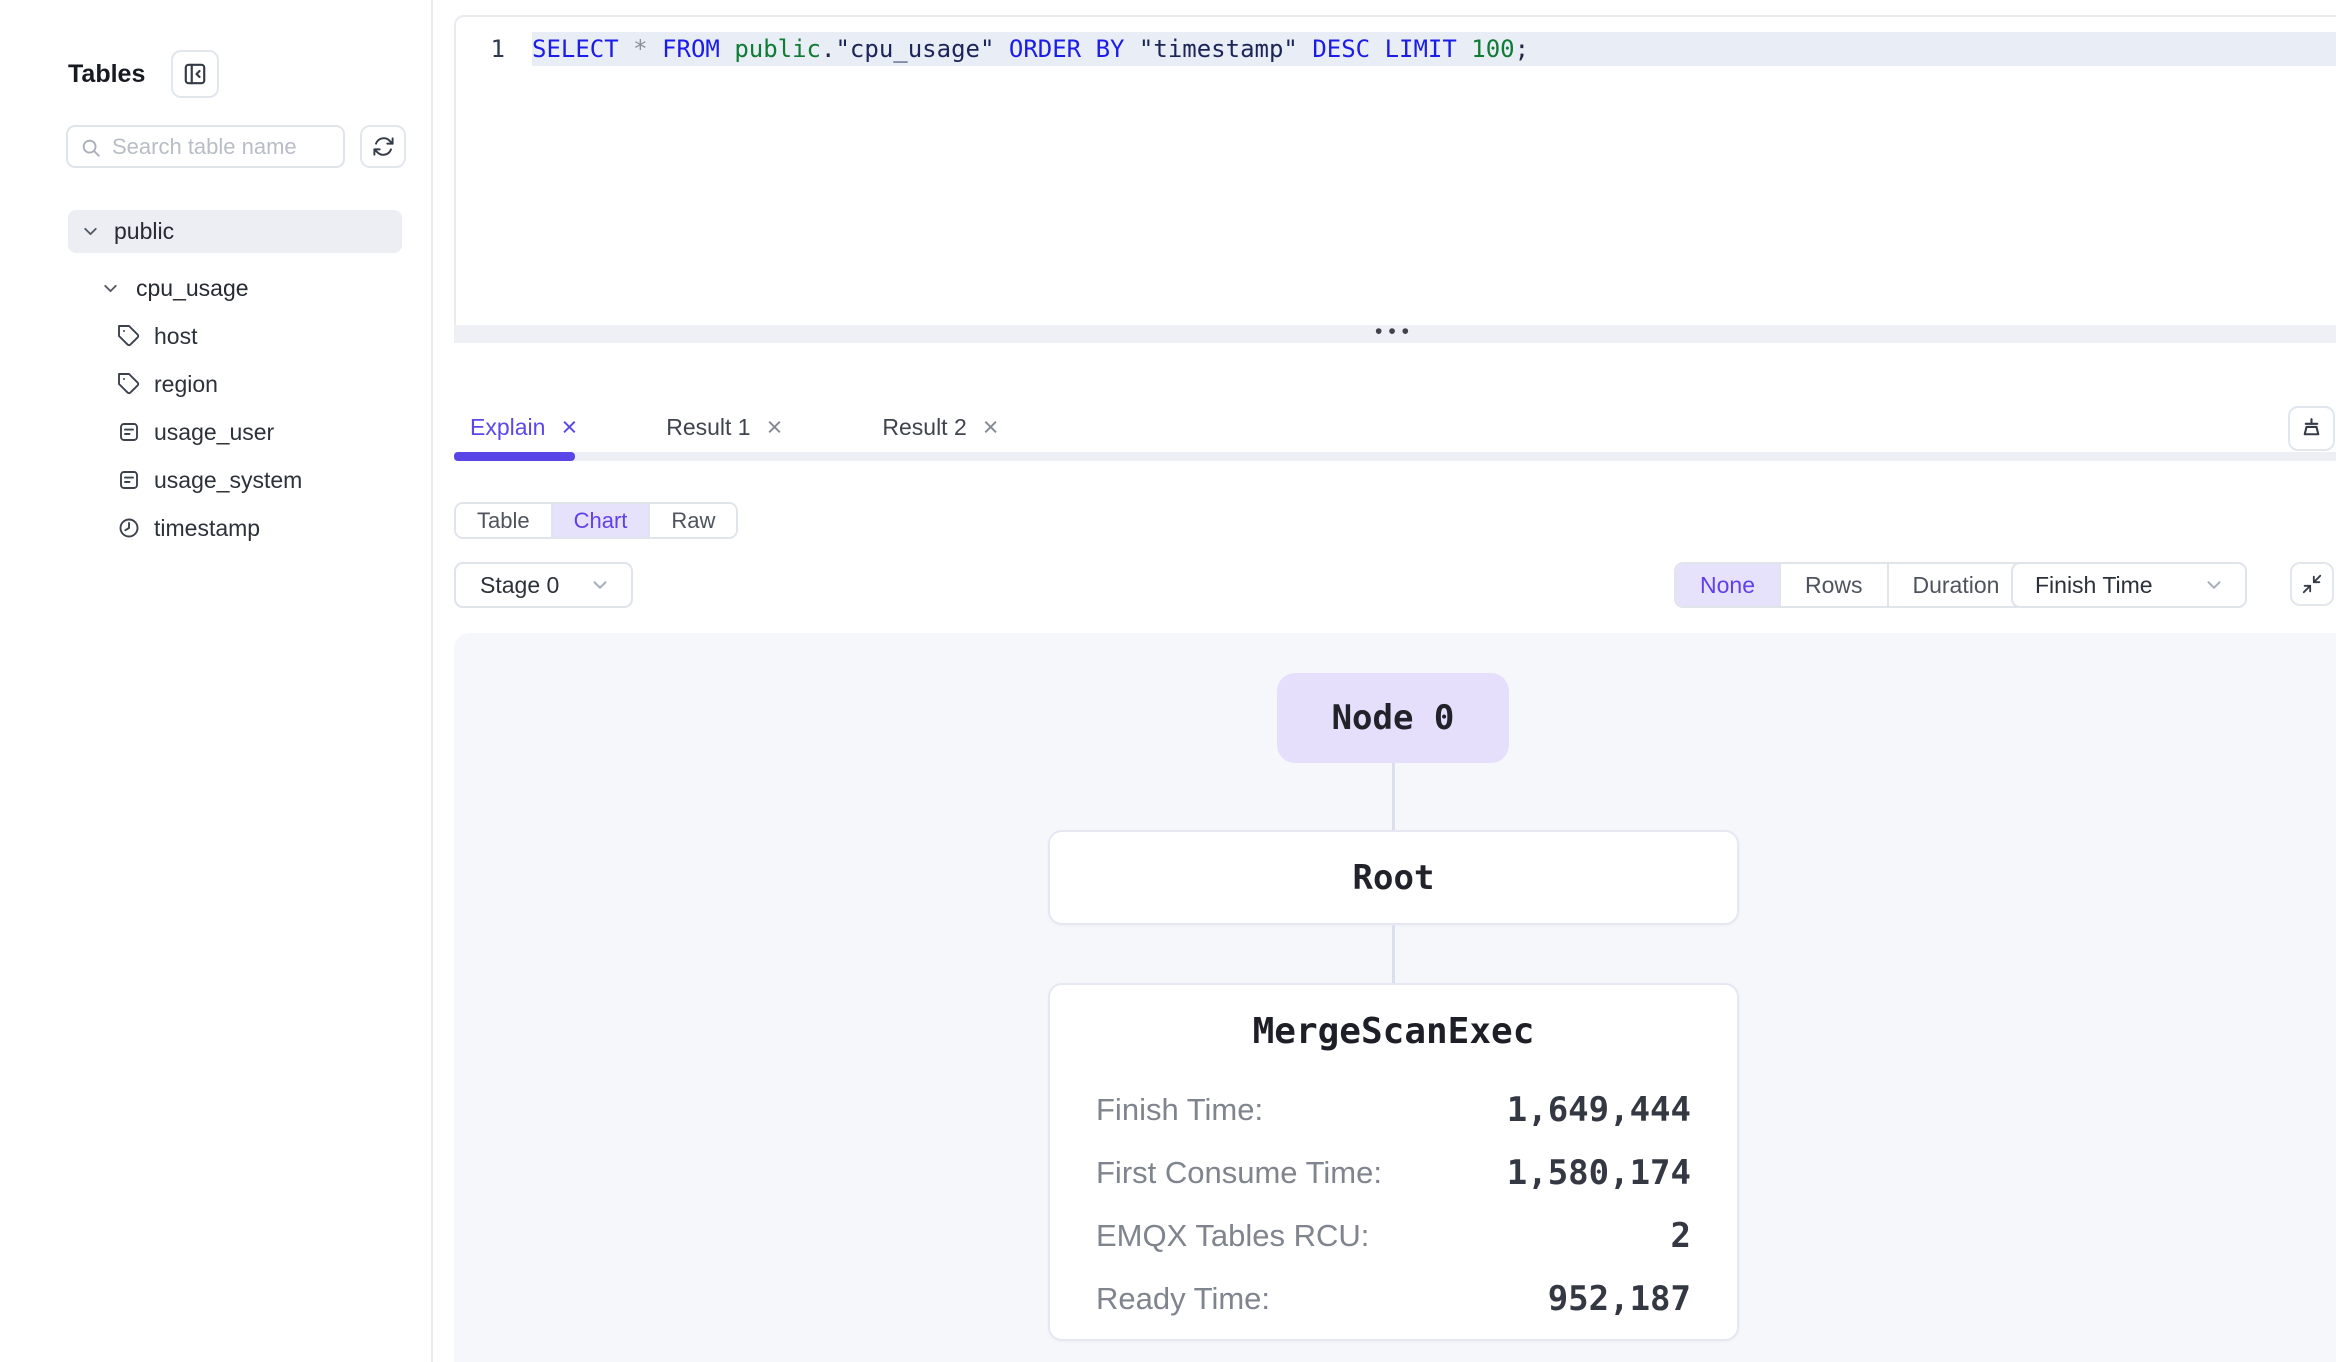  I want to click on tree-item-column-usage-user: usage_user, so click(275, 432).